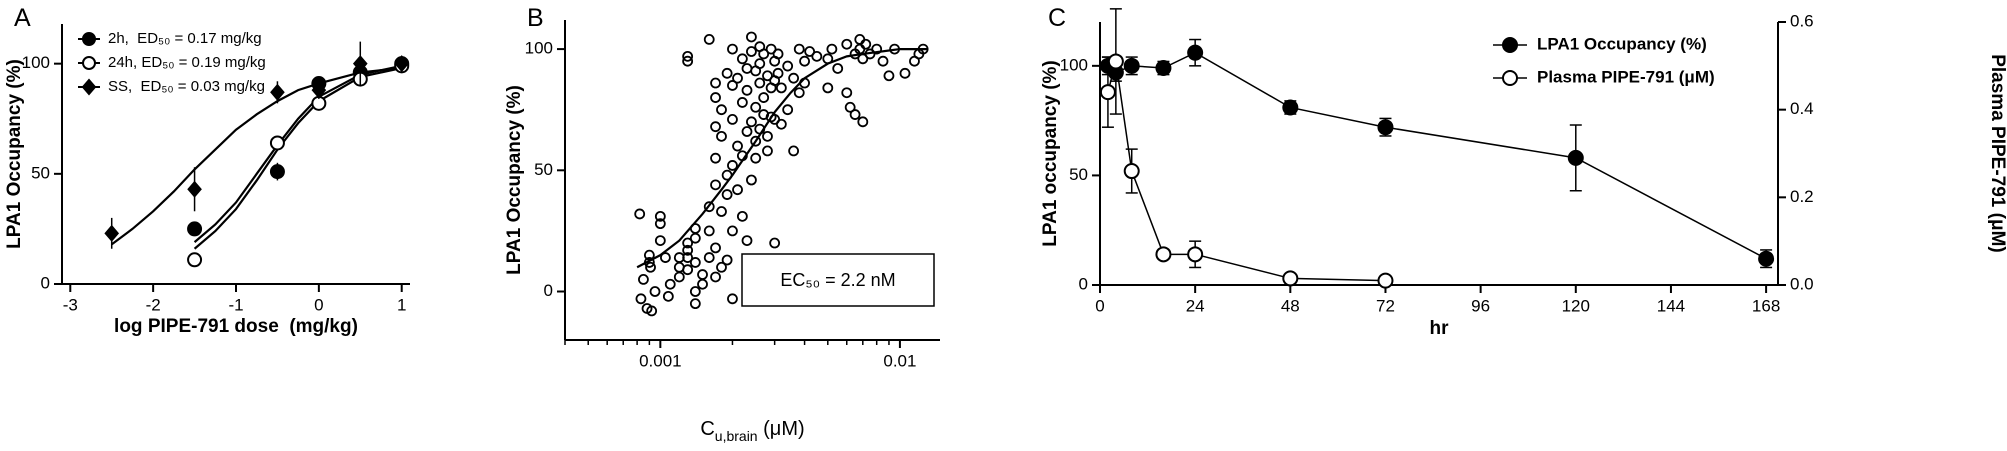 The width and height of the screenshot is (2007, 451). Describe the element at coordinates (318, 304) in the screenshot. I see `x-tick-label: 0` at that location.